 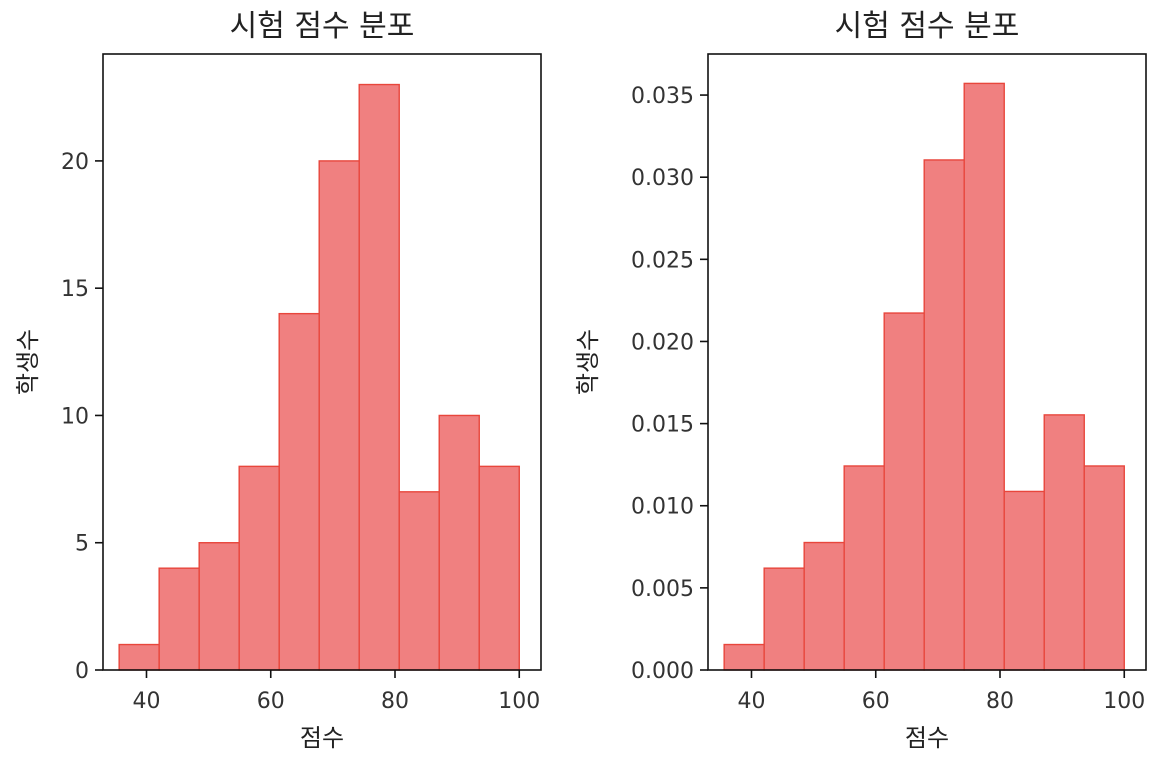 I want to click on x-axis-label-right: 점수, so click(x=927, y=738).